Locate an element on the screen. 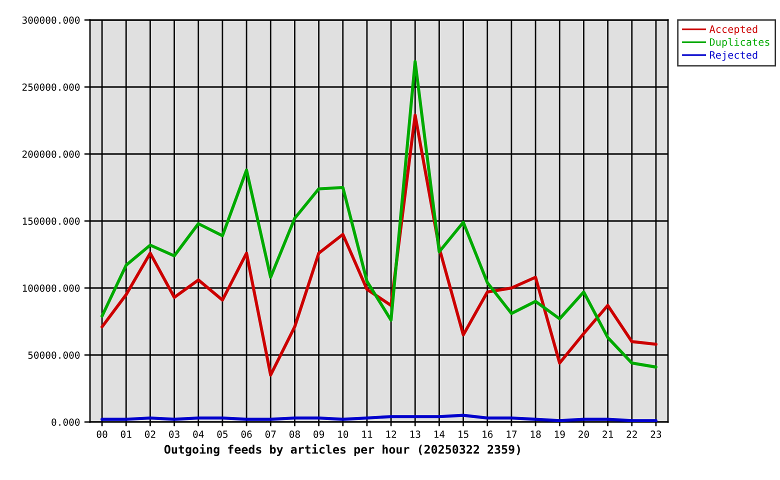  x-tick-label: 20 is located at coordinates (583, 434).